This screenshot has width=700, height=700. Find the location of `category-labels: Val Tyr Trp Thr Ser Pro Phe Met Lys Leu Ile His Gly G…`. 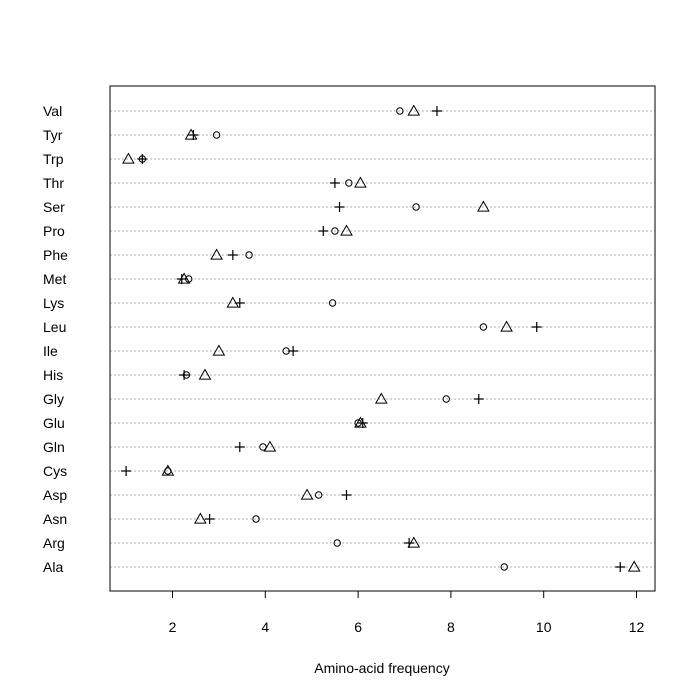

category-labels: Val Tyr Trp Thr Ser Pro Phe Met Lys Leu Ile His Gly G… is located at coordinates (55, 339).